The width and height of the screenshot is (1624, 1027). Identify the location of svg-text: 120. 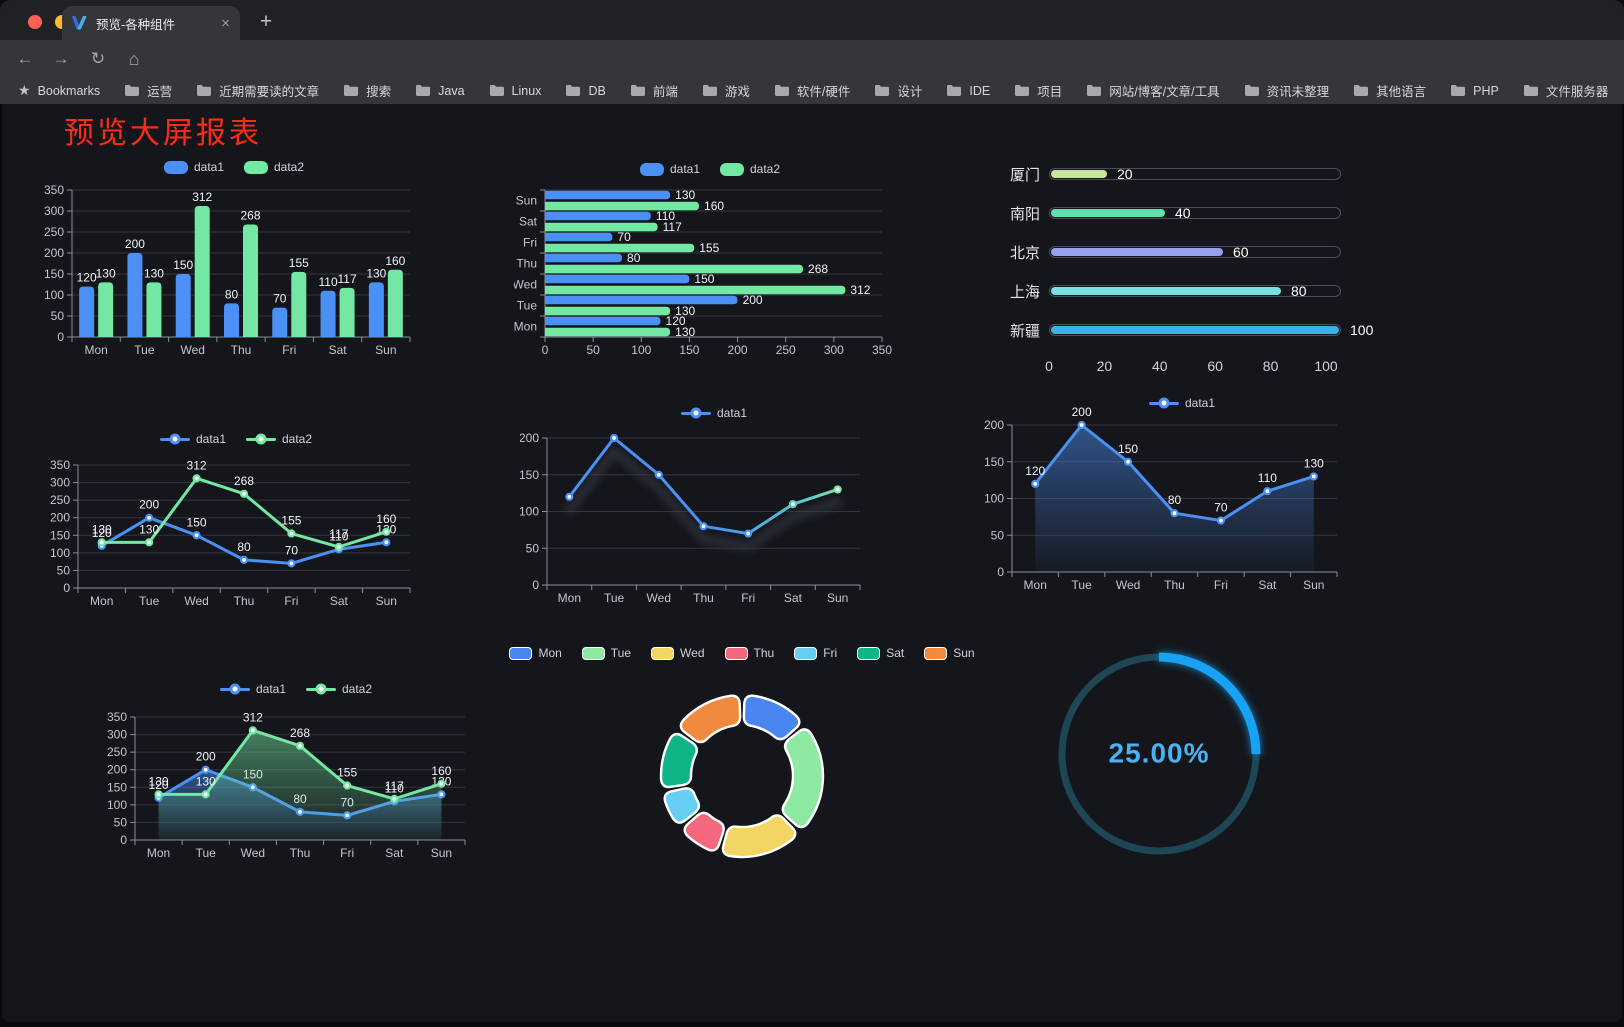
(676, 321).